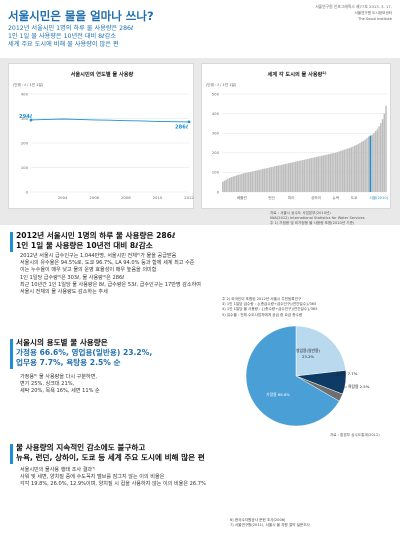 The width and height of the screenshot is (400, 550). I want to click on section1-body-line3: 이는 누수율이 매우 낮고 물의 운영 효율성이 매우 높음을 의미함, so click(88, 270).